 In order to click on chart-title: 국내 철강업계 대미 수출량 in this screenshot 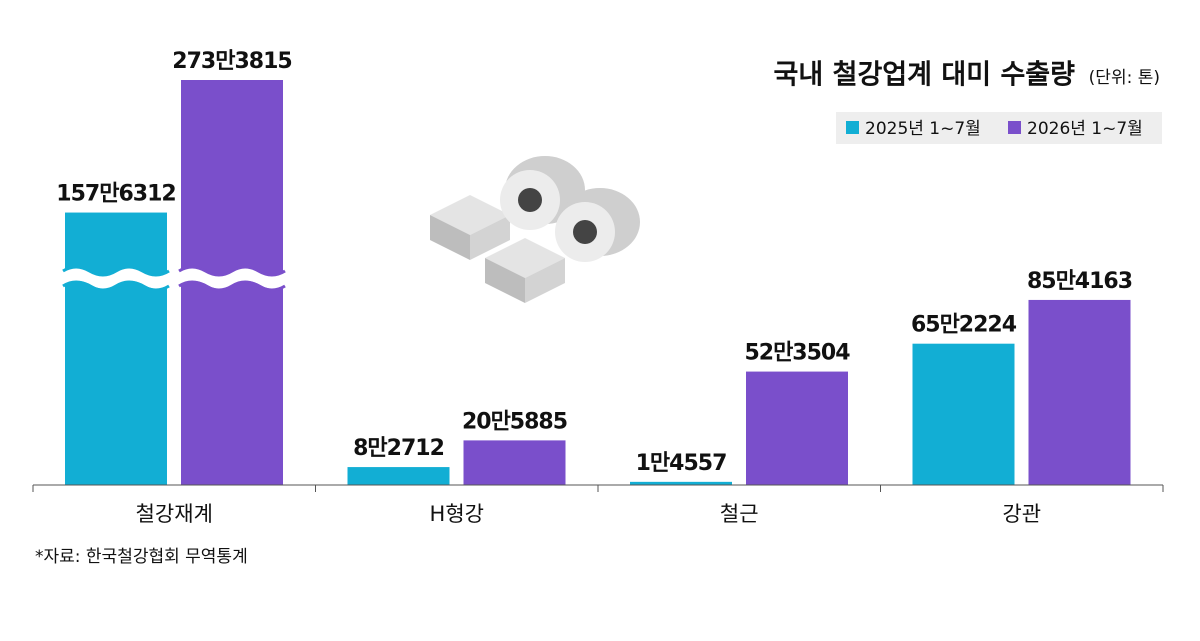, I will do `click(925, 75)`.